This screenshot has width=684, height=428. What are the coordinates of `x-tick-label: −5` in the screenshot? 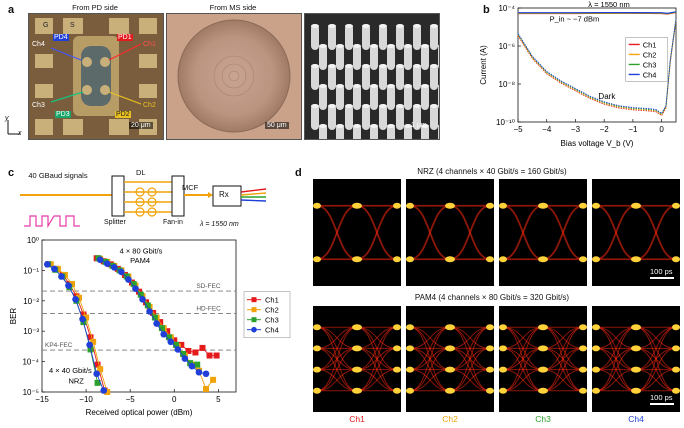 It's located at (518, 129).